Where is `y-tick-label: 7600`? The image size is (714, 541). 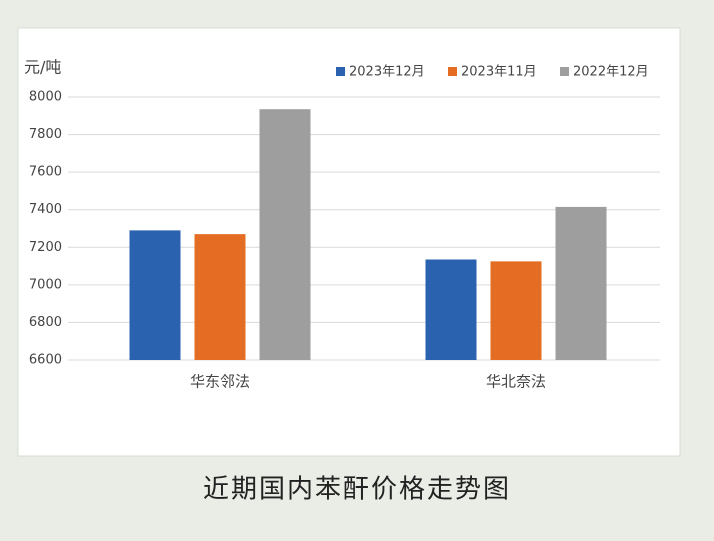
y-tick-label: 7600 is located at coordinates (45, 172).